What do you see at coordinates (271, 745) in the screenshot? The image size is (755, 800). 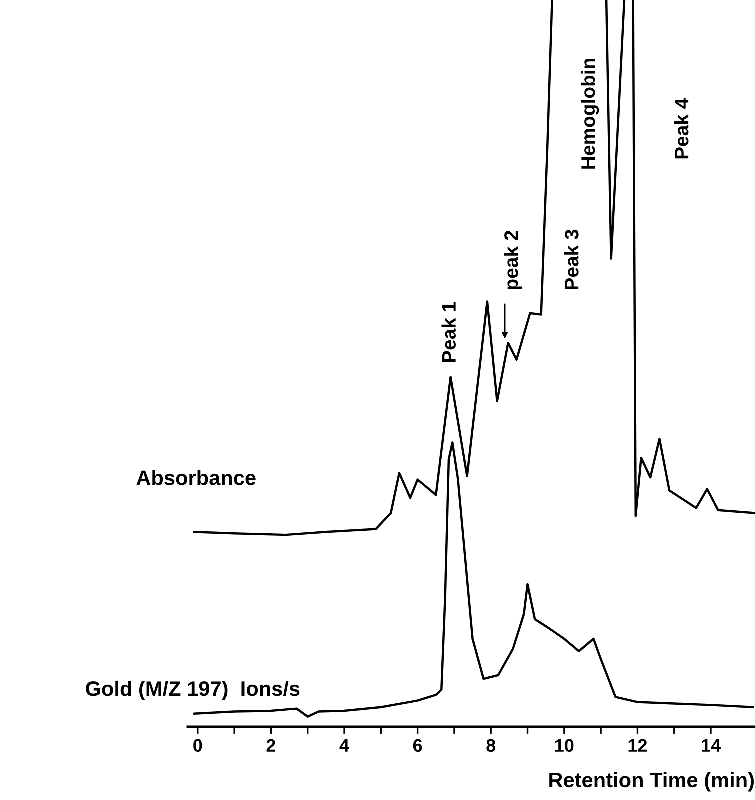 I see `x-tick-label: 2` at bounding box center [271, 745].